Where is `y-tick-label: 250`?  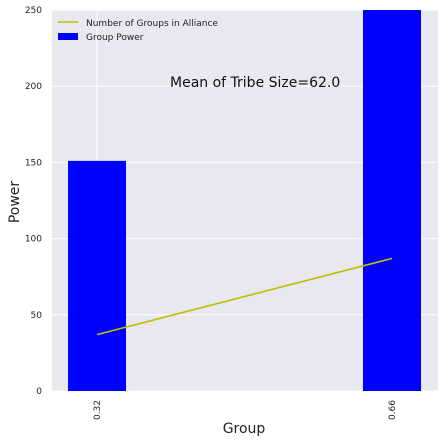 y-tick-label: 250 is located at coordinates (33, 11).